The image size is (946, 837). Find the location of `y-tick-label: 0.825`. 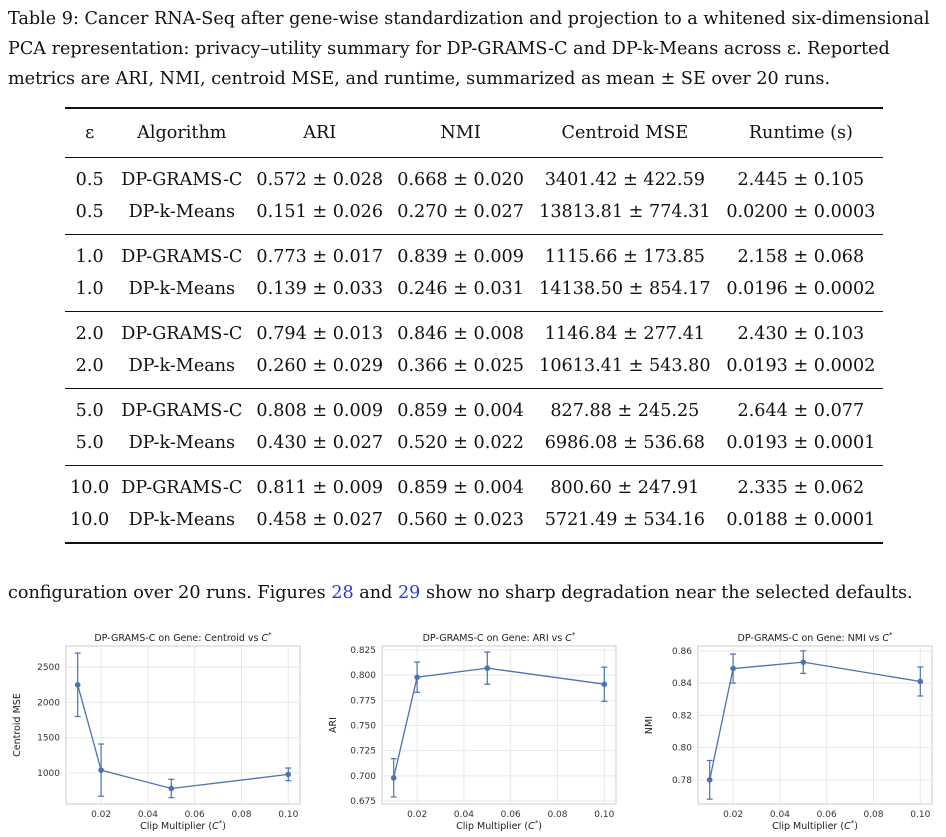

y-tick-label: 0.825 is located at coordinates (363, 651).